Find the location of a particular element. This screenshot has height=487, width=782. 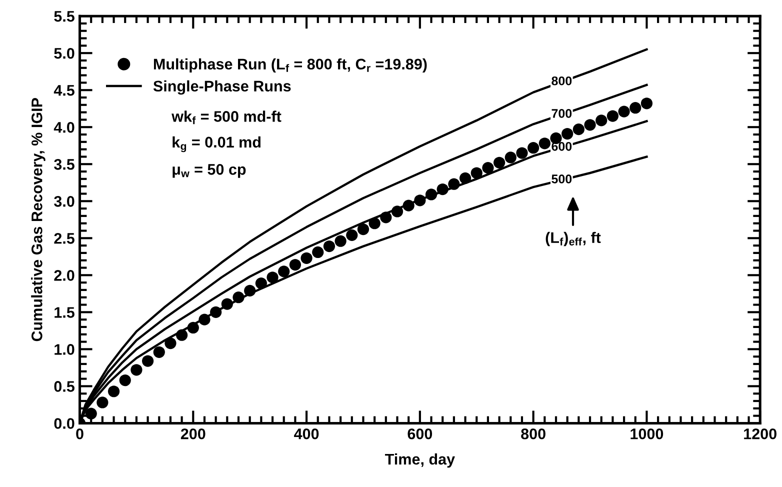

y-axis-title: Cumulative Gas Recovery, % IGIP is located at coordinates (38, 220).